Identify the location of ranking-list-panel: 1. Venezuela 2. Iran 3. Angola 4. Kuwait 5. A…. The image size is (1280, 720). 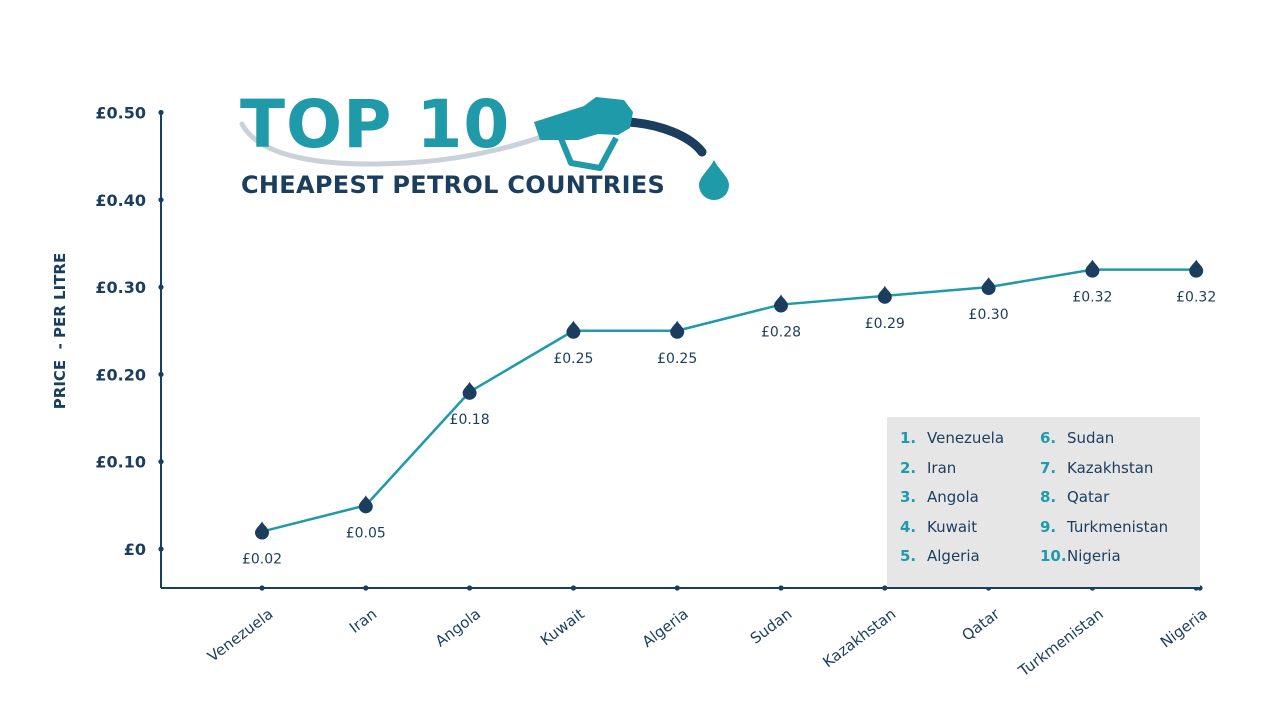
(1043, 502).